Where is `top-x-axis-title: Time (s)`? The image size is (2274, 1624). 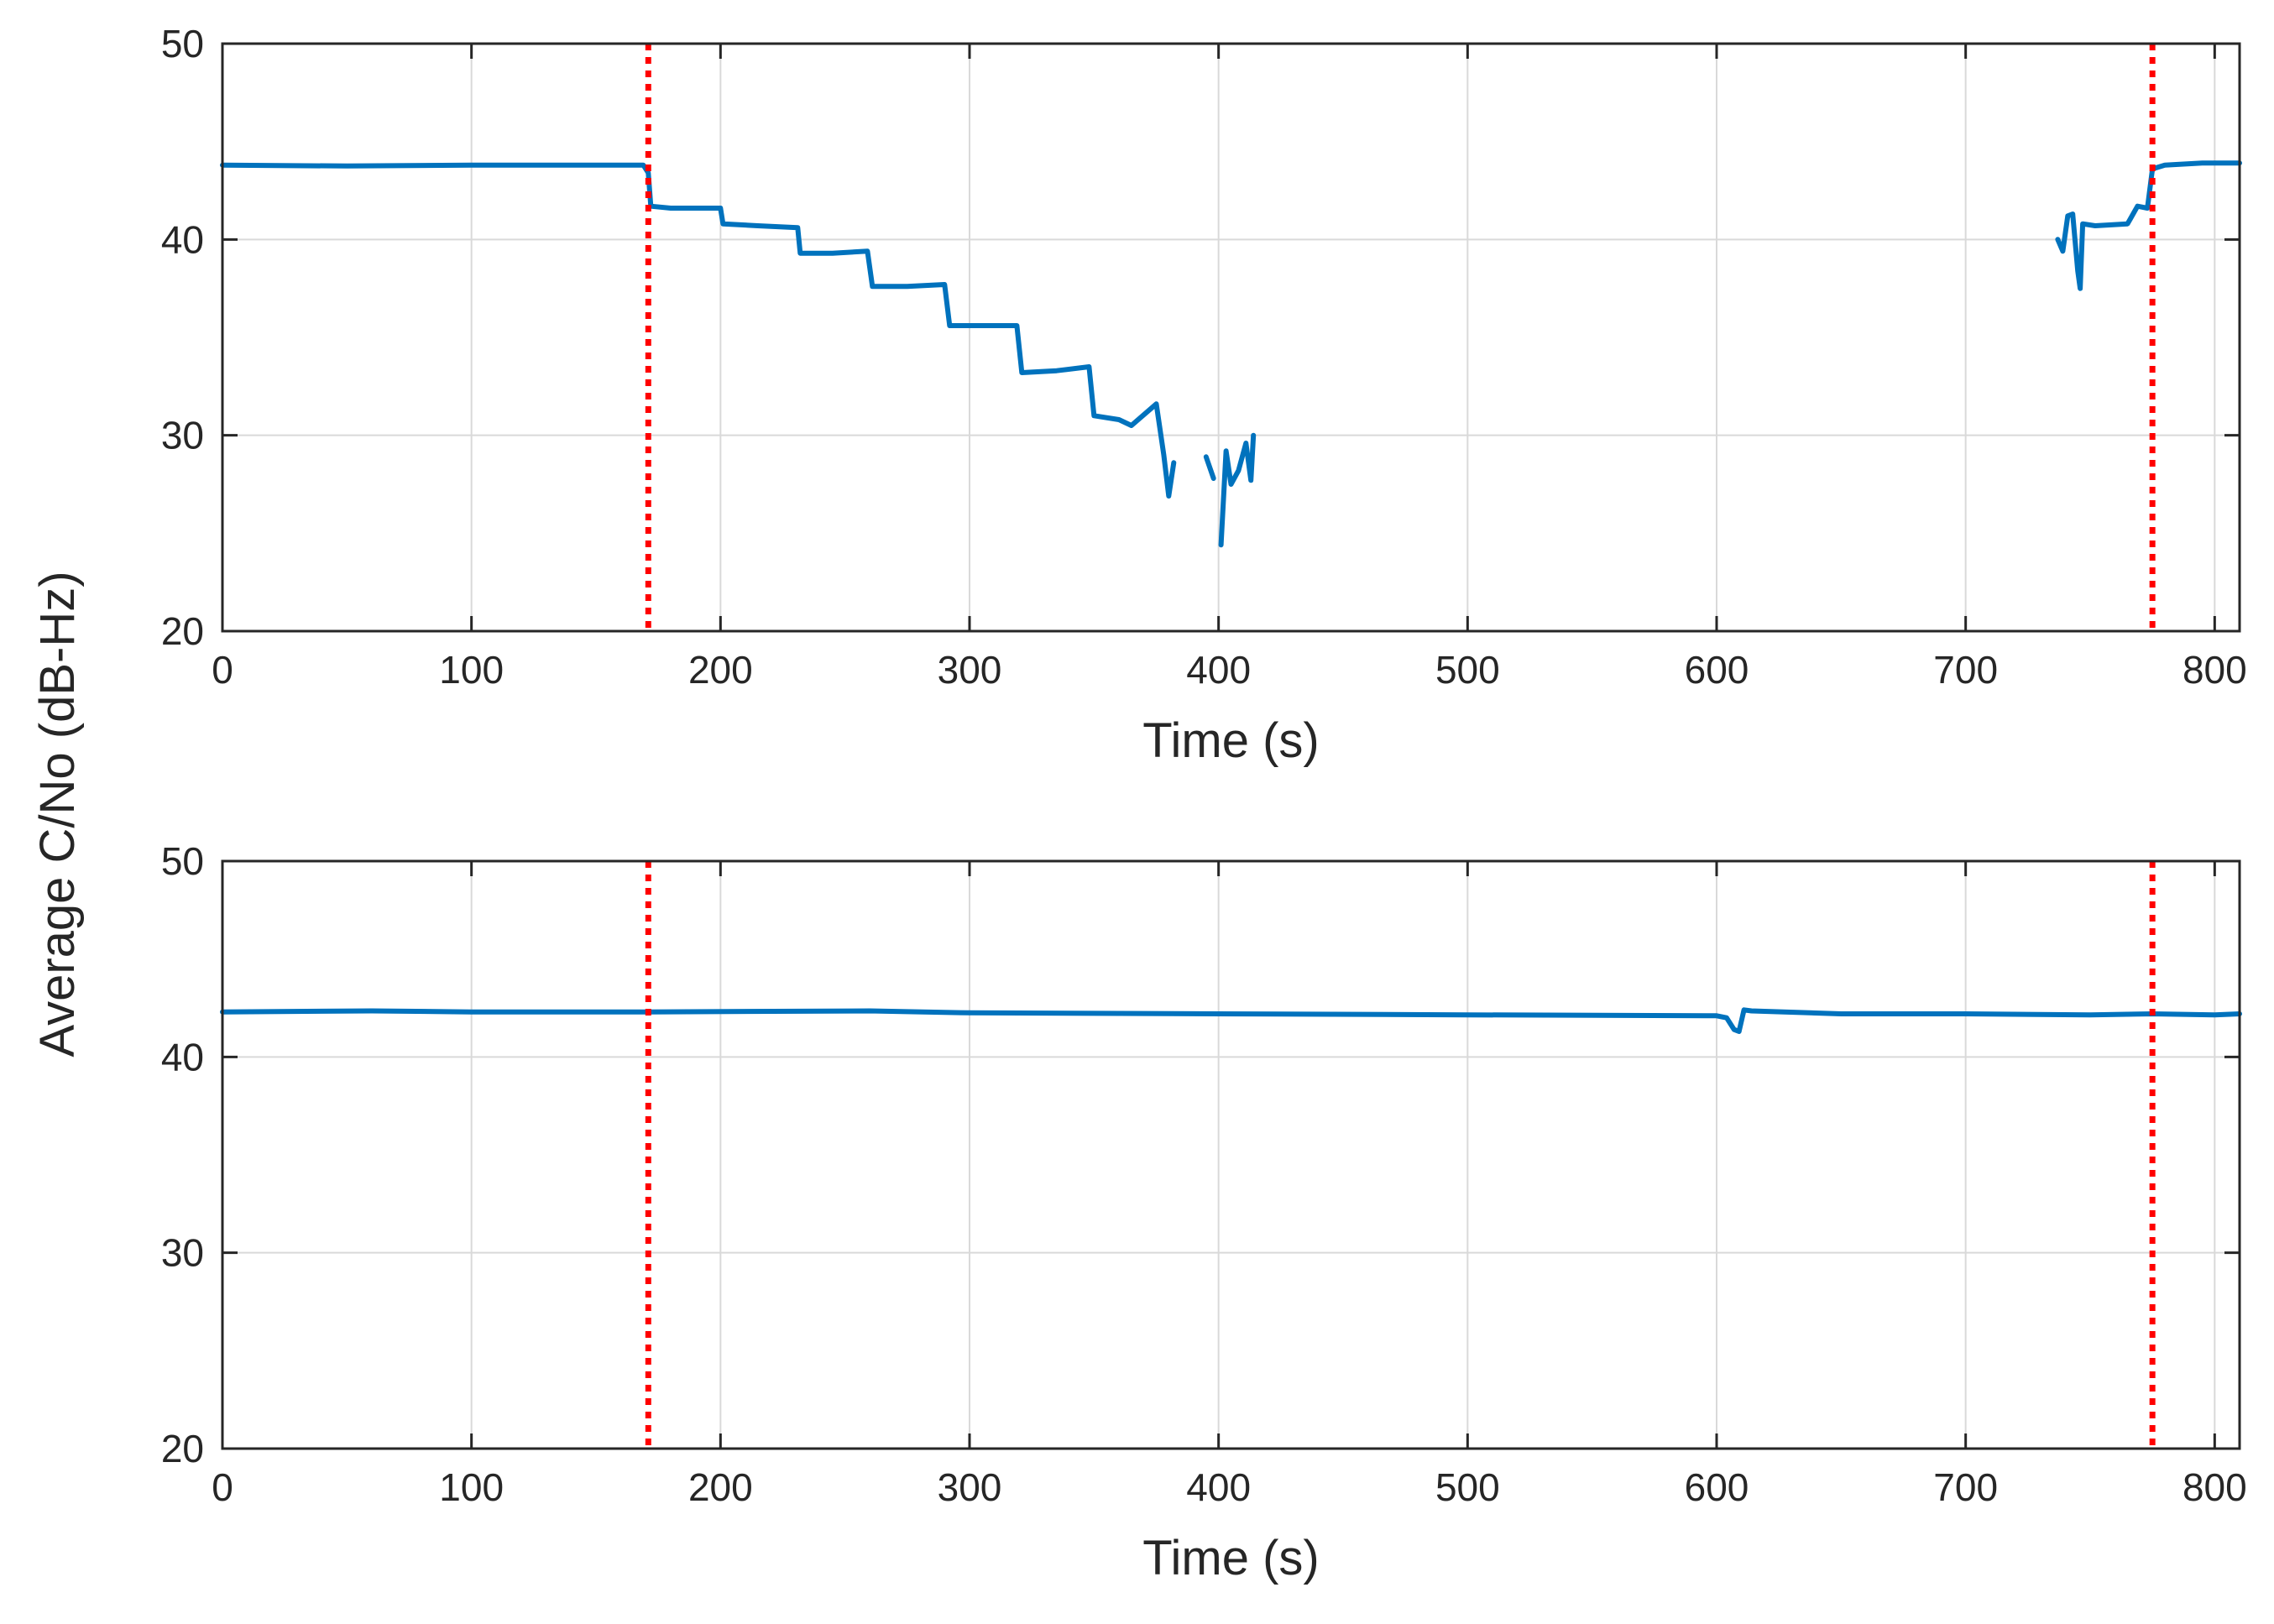 top-x-axis-title: Time (s) is located at coordinates (1230, 740).